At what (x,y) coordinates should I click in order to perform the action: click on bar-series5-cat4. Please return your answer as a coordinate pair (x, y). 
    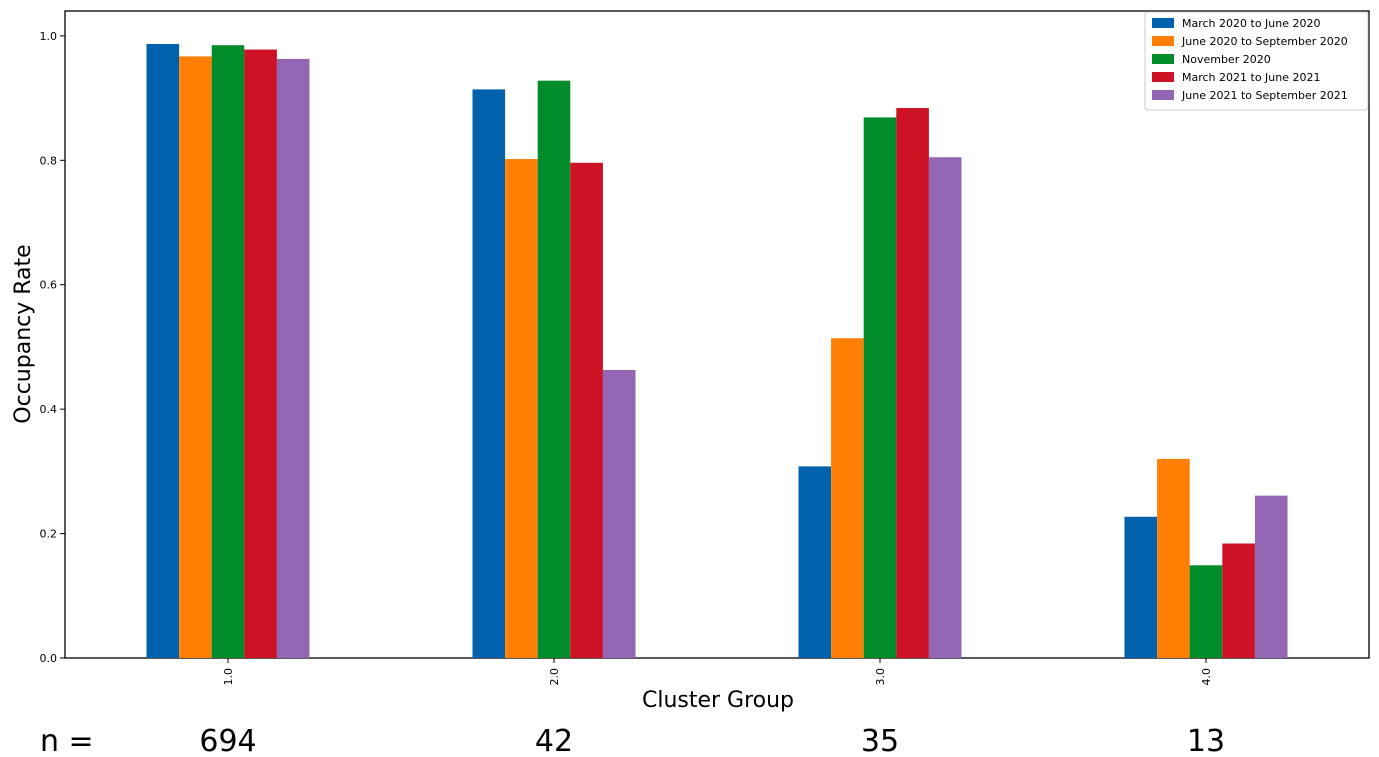
    Looking at the image, I should click on (1271, 576).